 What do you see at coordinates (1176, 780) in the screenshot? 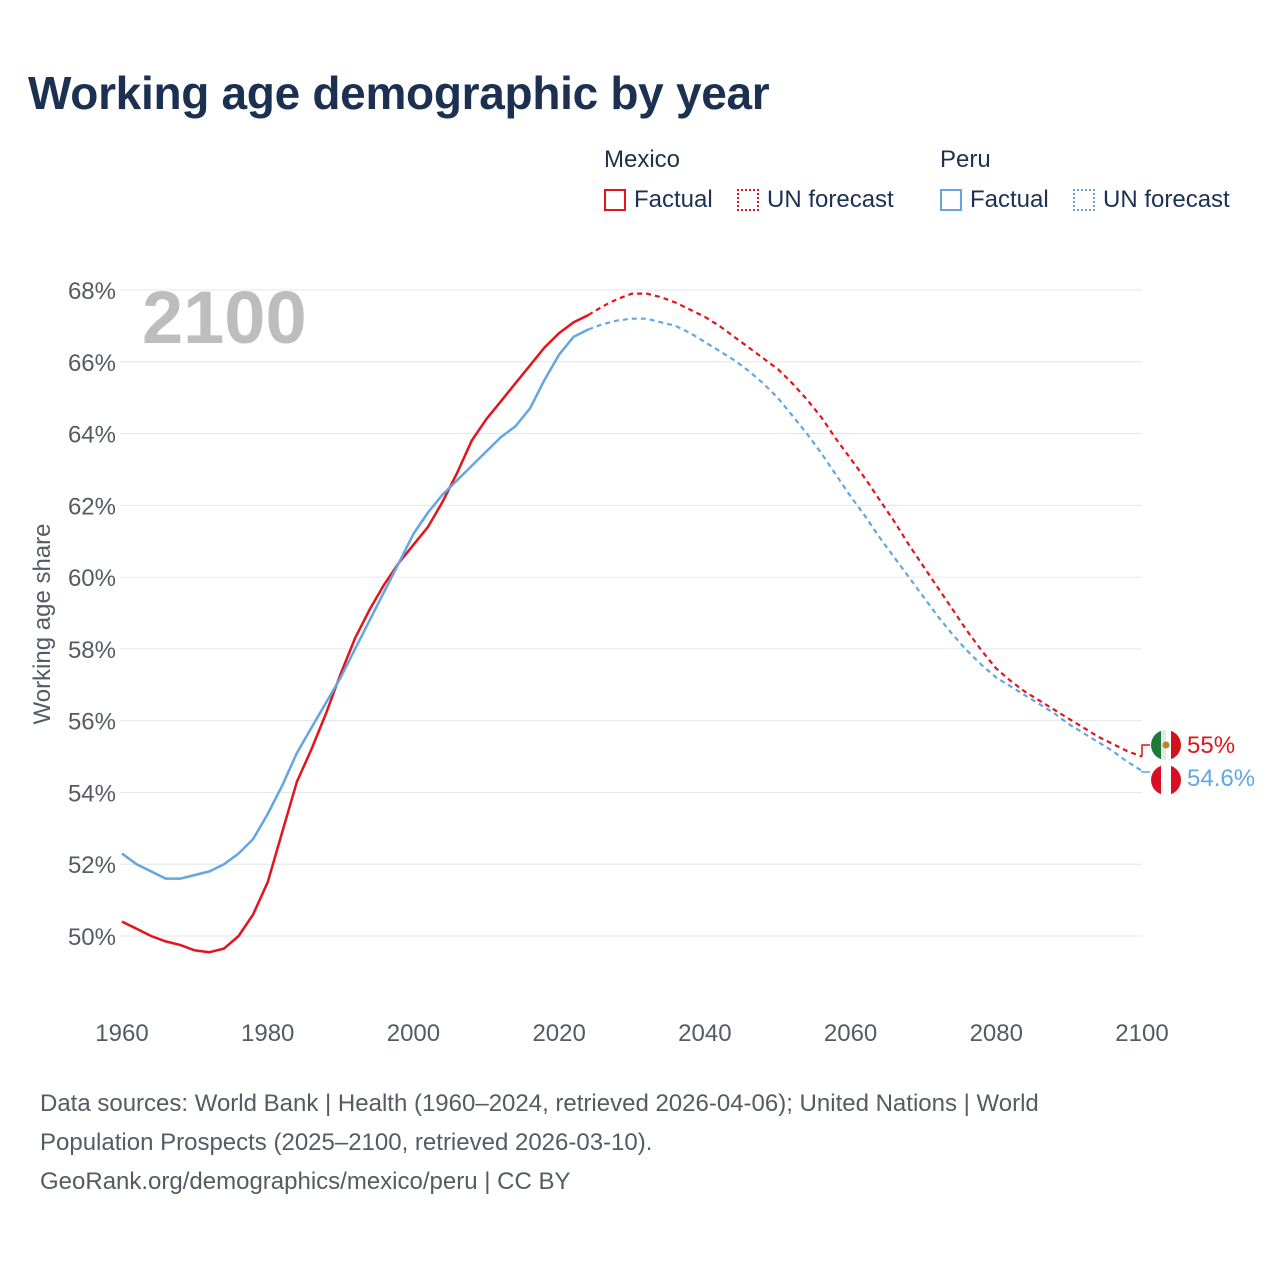
I see `peru-flag-right` at bounding box center [1176, 780].